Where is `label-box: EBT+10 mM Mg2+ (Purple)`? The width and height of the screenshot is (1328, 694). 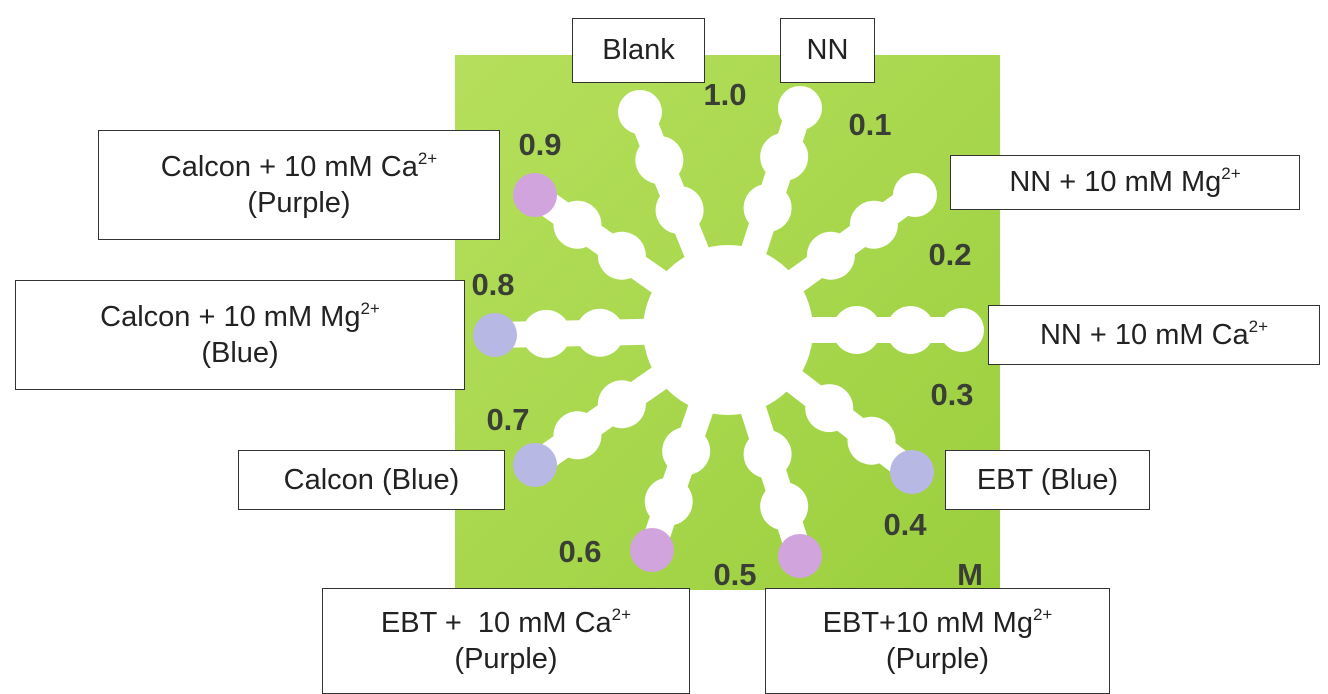 label-box: EBT+10 mM Mg2+ (Purple) is located at coordinates (937, 641).